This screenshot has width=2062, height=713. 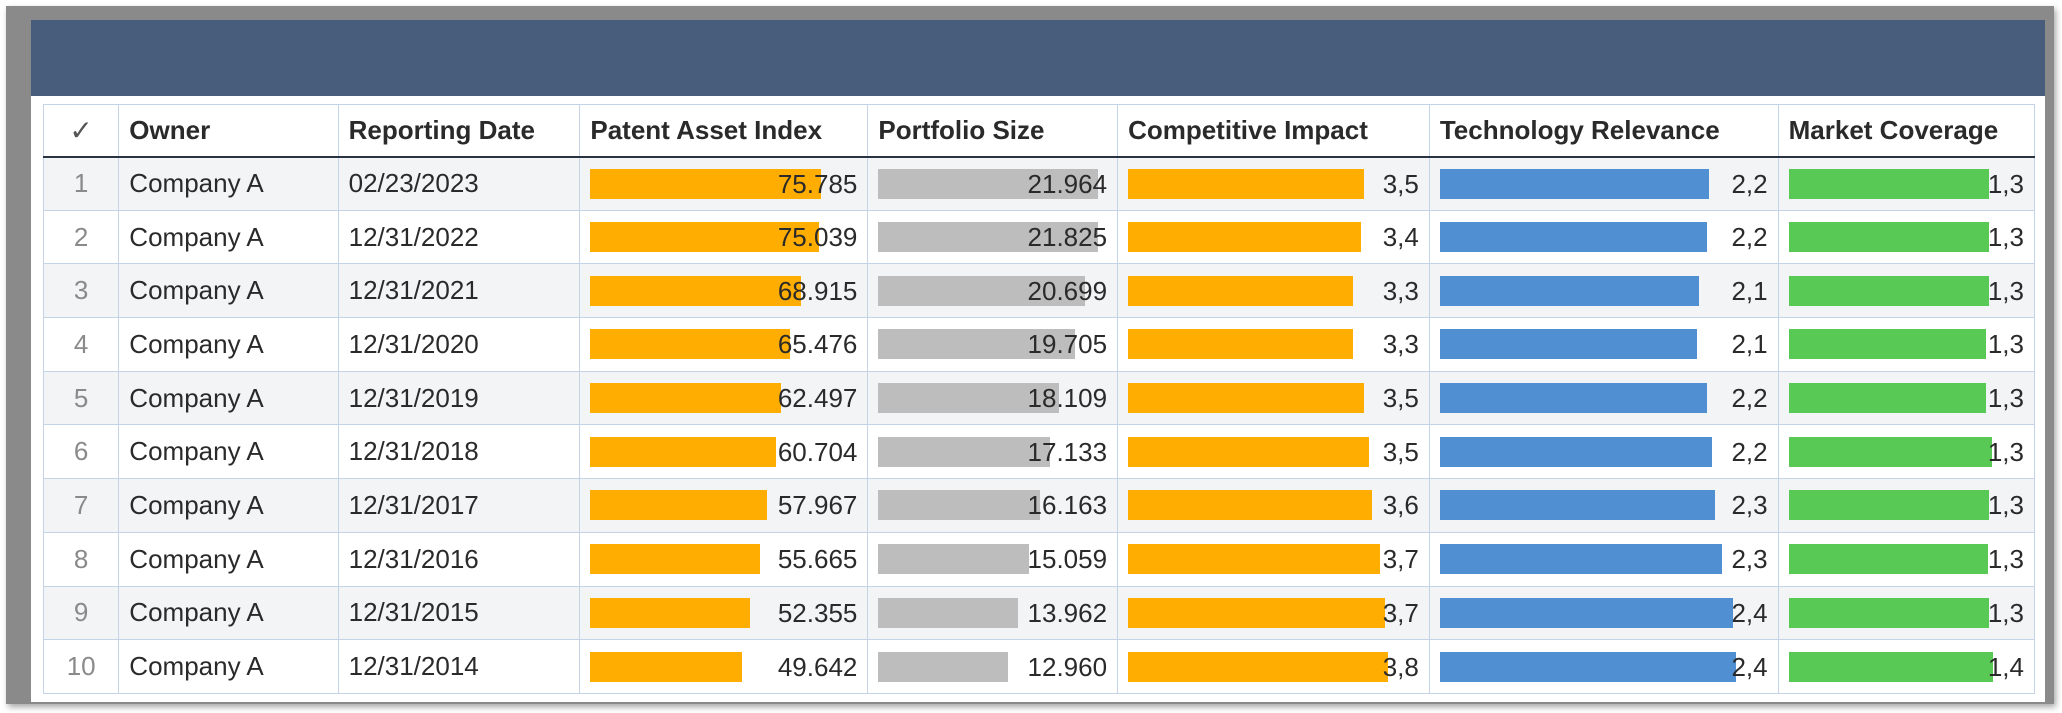 I want to click on row-index-cell: 9, so click(x=81, y=613).